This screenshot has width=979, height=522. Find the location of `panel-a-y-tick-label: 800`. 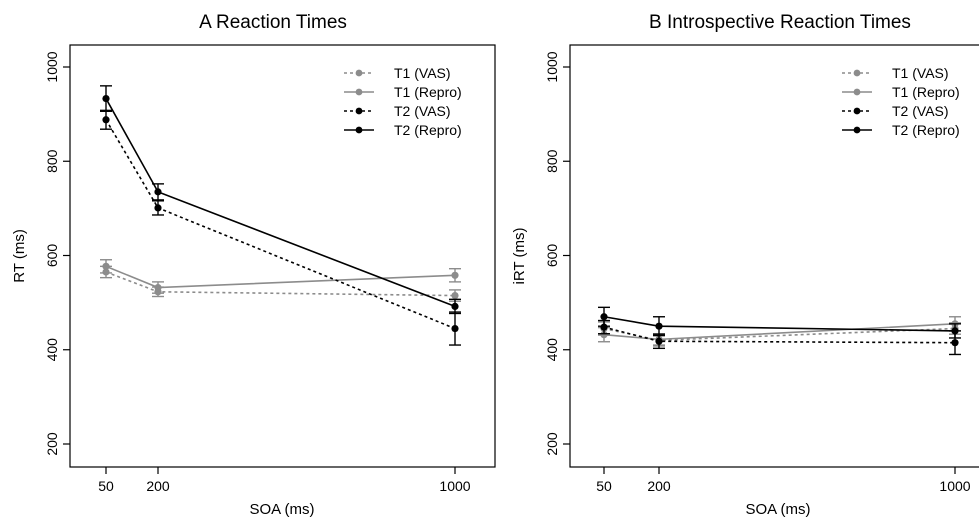

panel-a-y-tick-label: 800 is located at coordinates (52, 161).